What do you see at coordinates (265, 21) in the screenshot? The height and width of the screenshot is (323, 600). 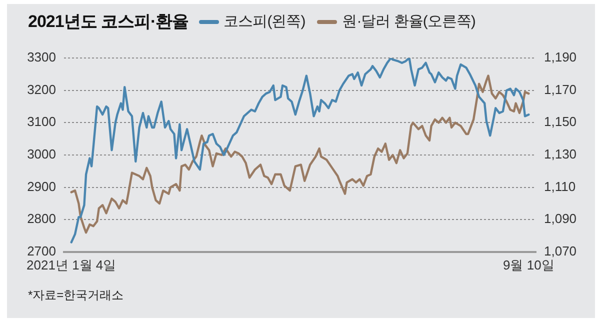 I see `legend-label: 코스피(왼쪽)` at bounding box center [265, 21].